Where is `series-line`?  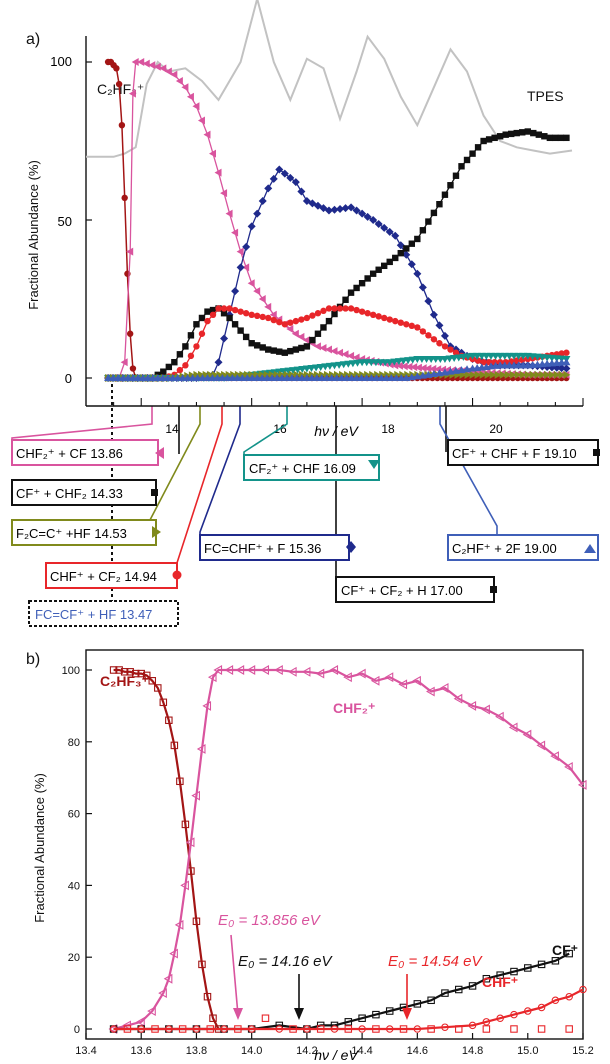
series-line is located at coordinates (329, 79).